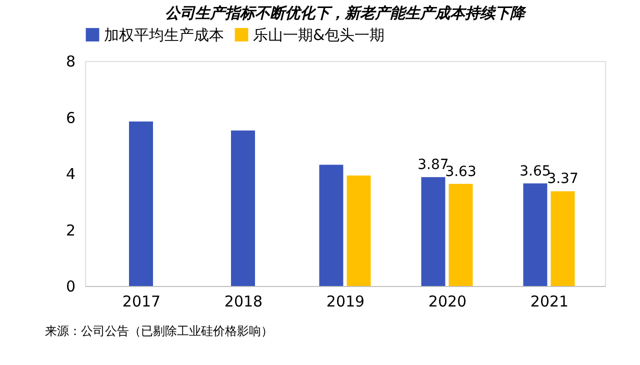 The width and height of the screenshot is (640, 365). Describe the element at coordinates (164, 35) in the screenshot. I see `legend-label: 加权平均生产成本` at that location.